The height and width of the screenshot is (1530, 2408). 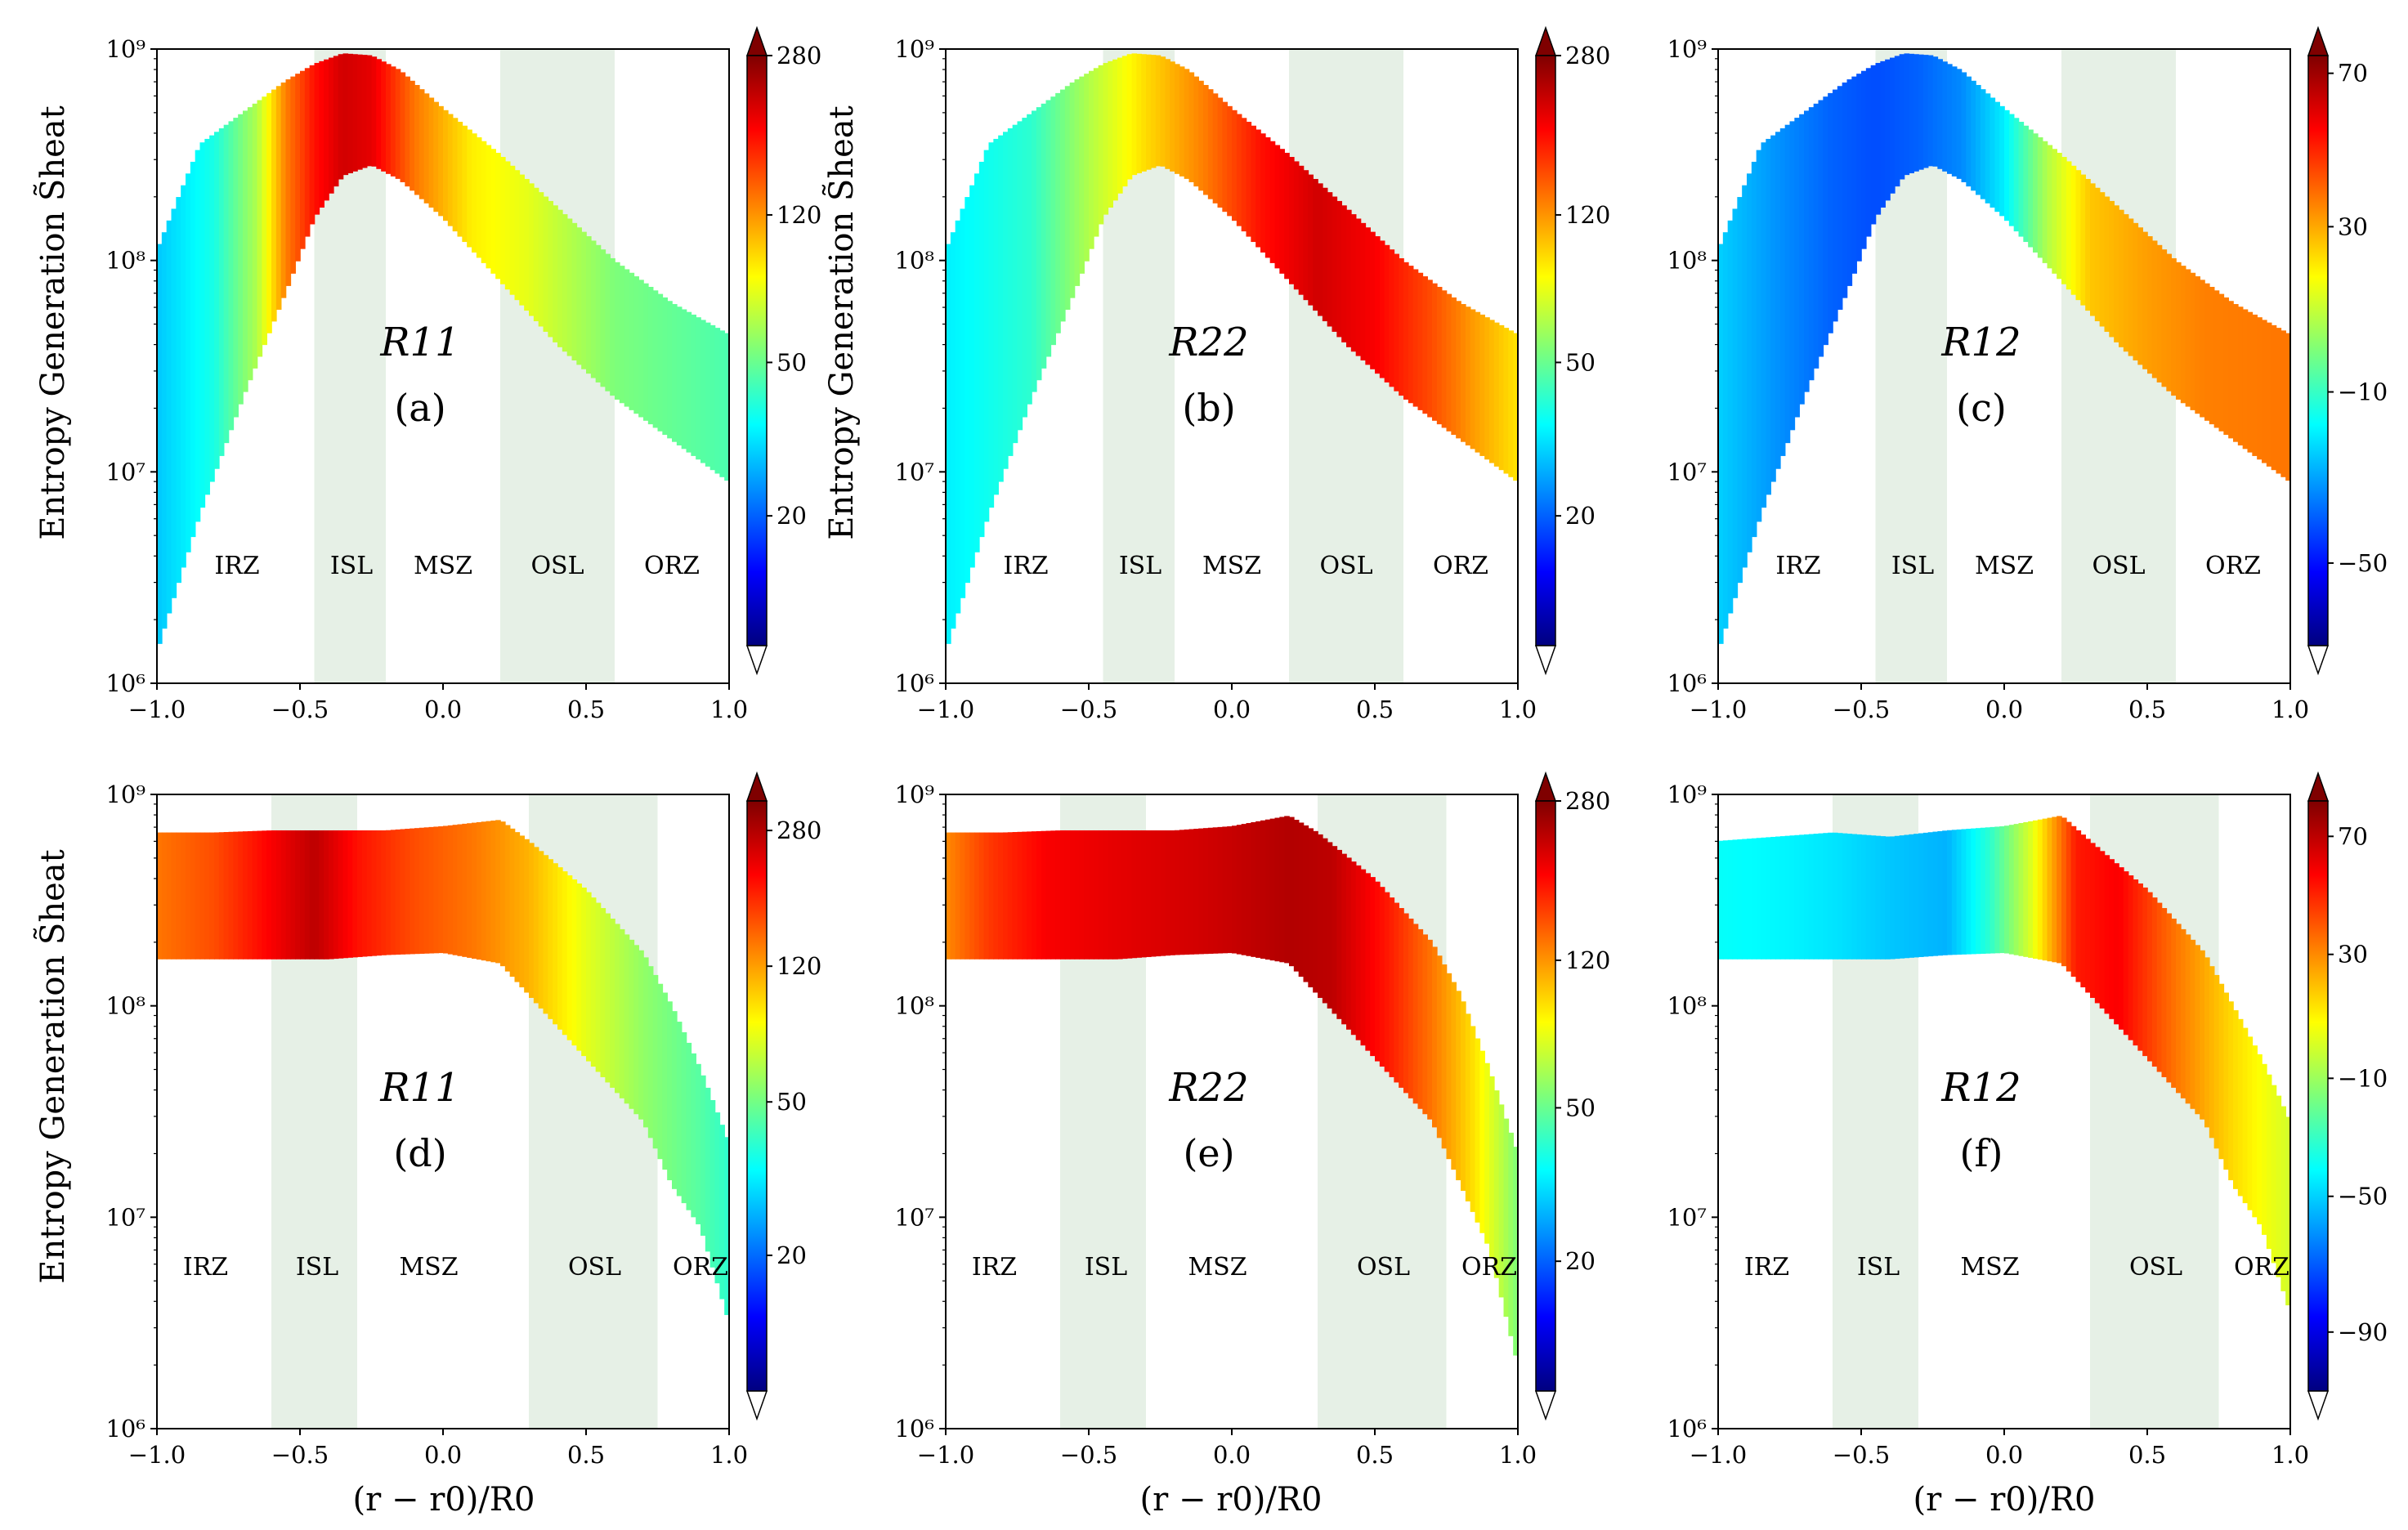 What do you see at coordinates (1545, 661) in the screenshot?
I see `colorbar-extend-bottom` at bounding box center [1545, 661].